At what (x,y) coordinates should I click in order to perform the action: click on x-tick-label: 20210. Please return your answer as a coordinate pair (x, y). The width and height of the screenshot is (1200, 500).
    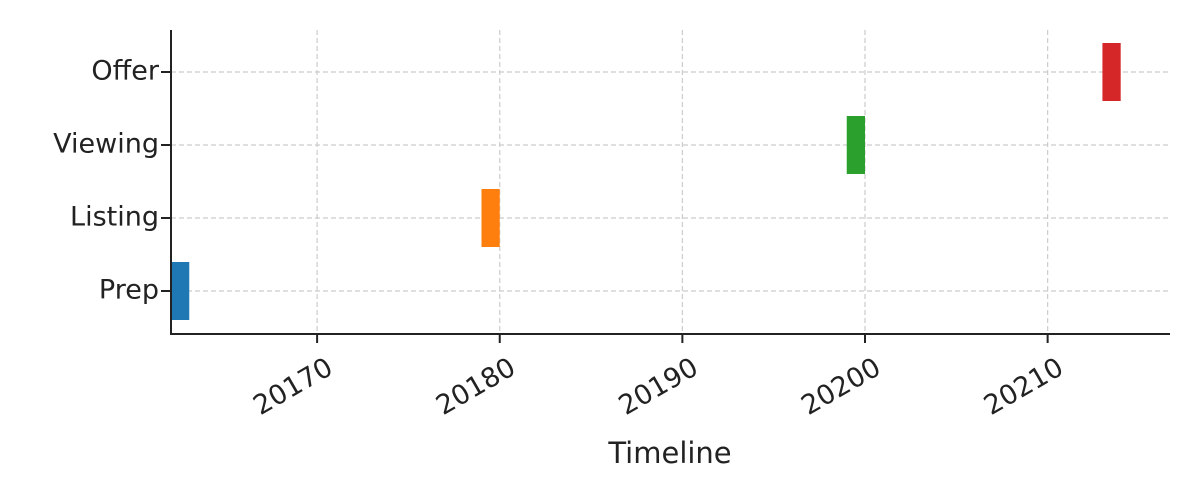
    Looking at the image, I should click on (1024, 387).